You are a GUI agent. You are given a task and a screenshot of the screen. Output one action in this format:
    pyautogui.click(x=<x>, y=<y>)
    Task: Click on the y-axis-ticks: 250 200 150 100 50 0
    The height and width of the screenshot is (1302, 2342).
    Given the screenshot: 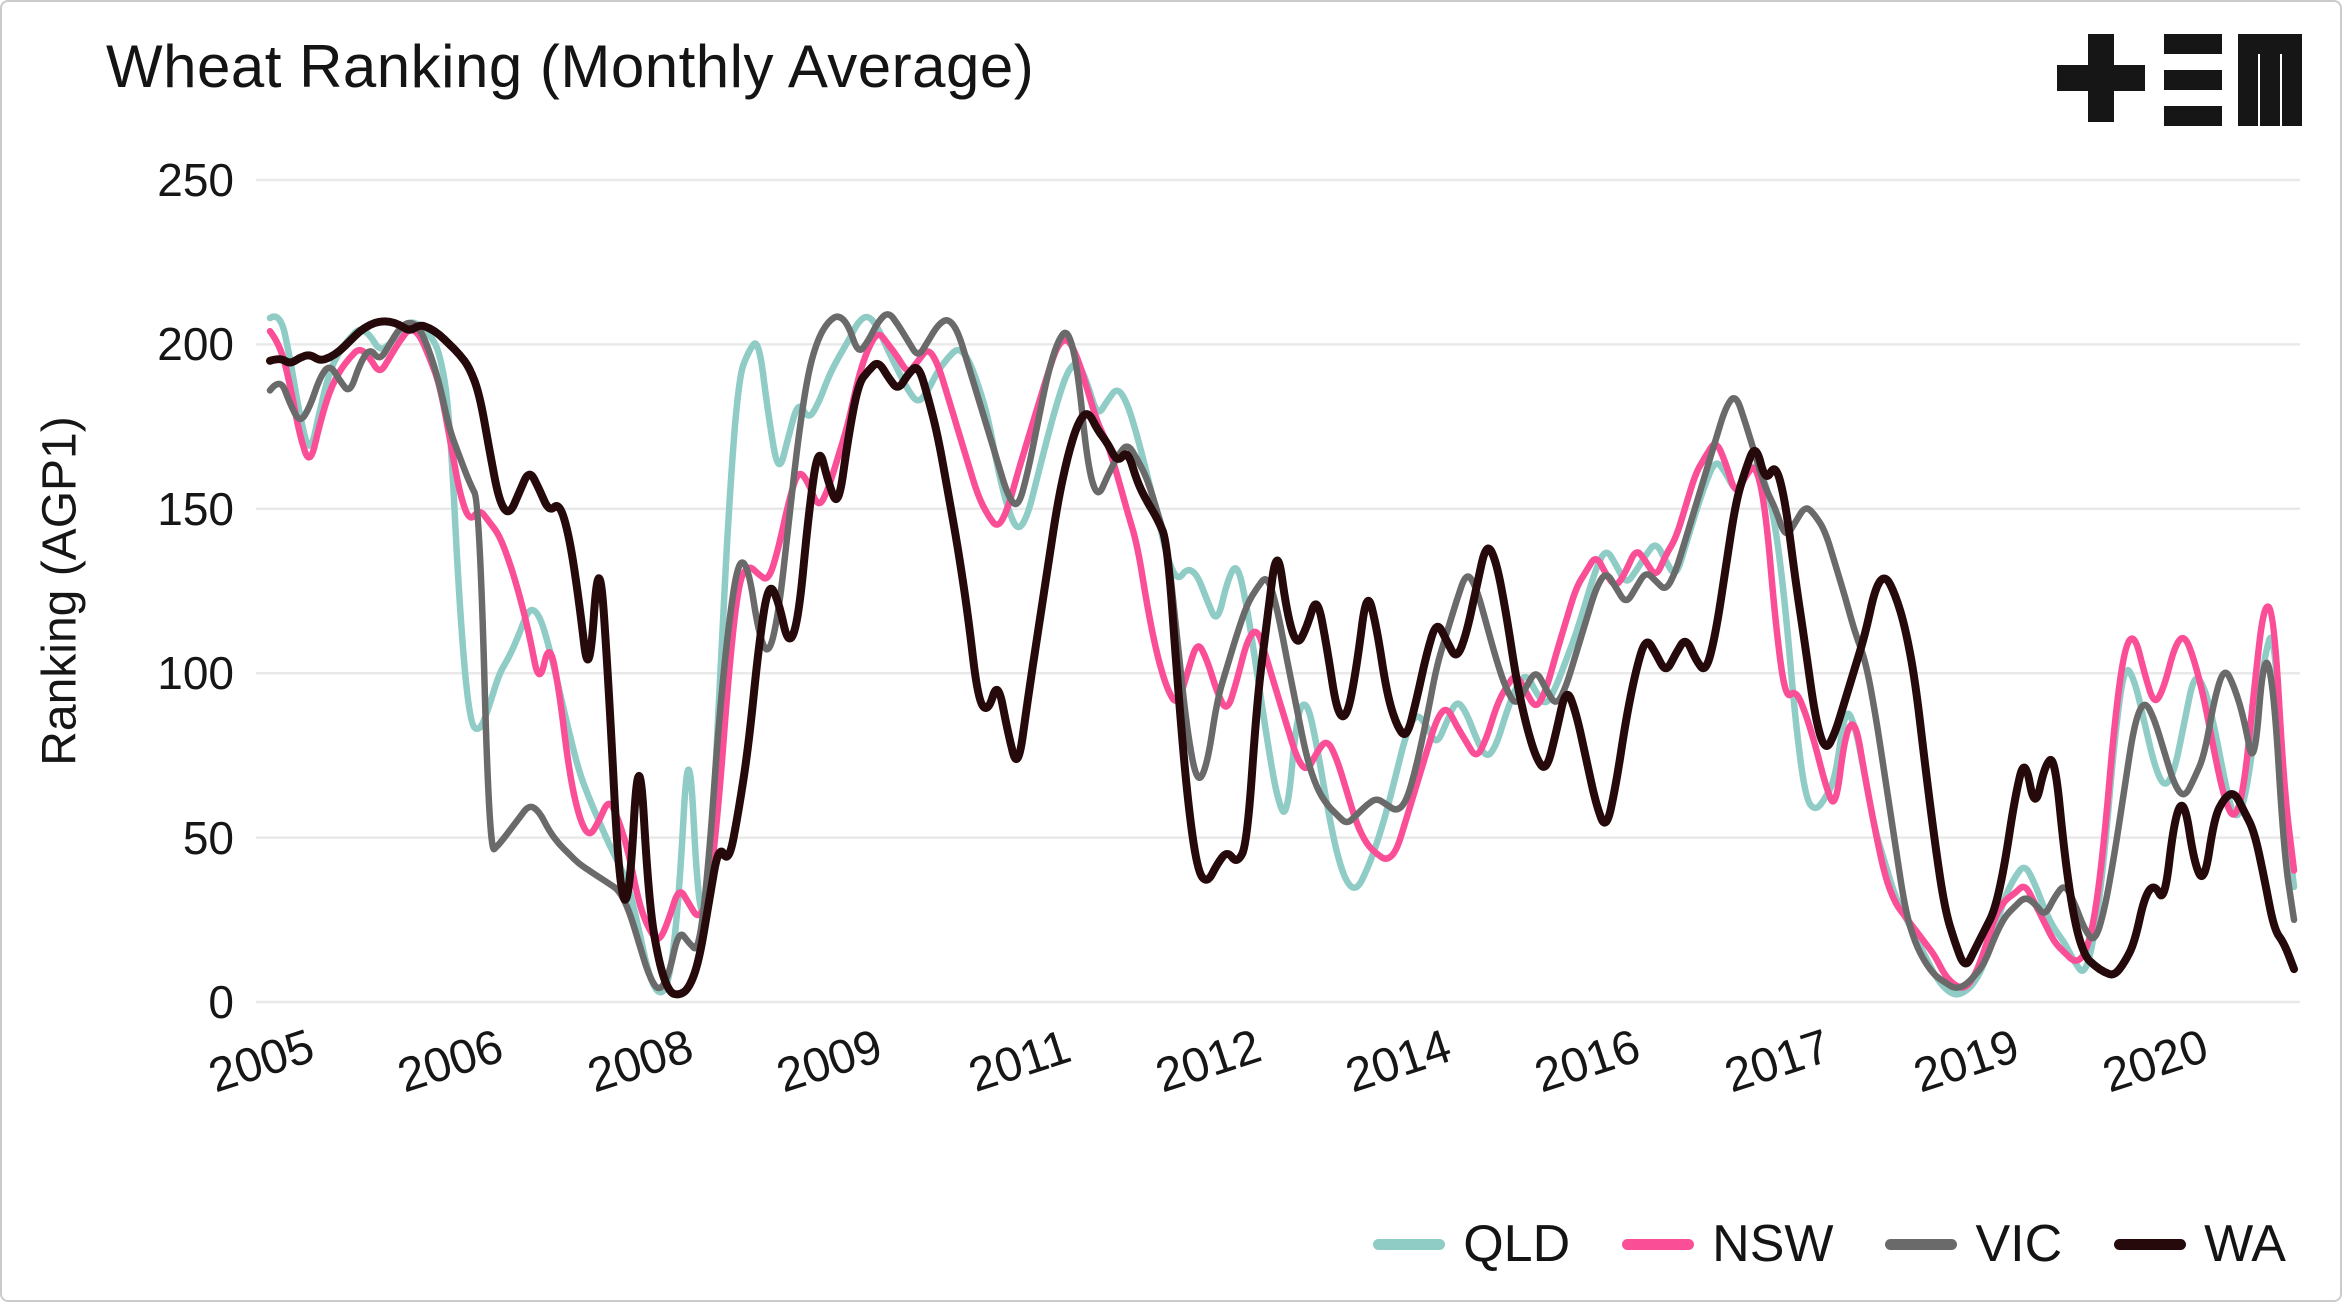 What is the action you would take?
    pyautogui.click(x=124, y=651)
    